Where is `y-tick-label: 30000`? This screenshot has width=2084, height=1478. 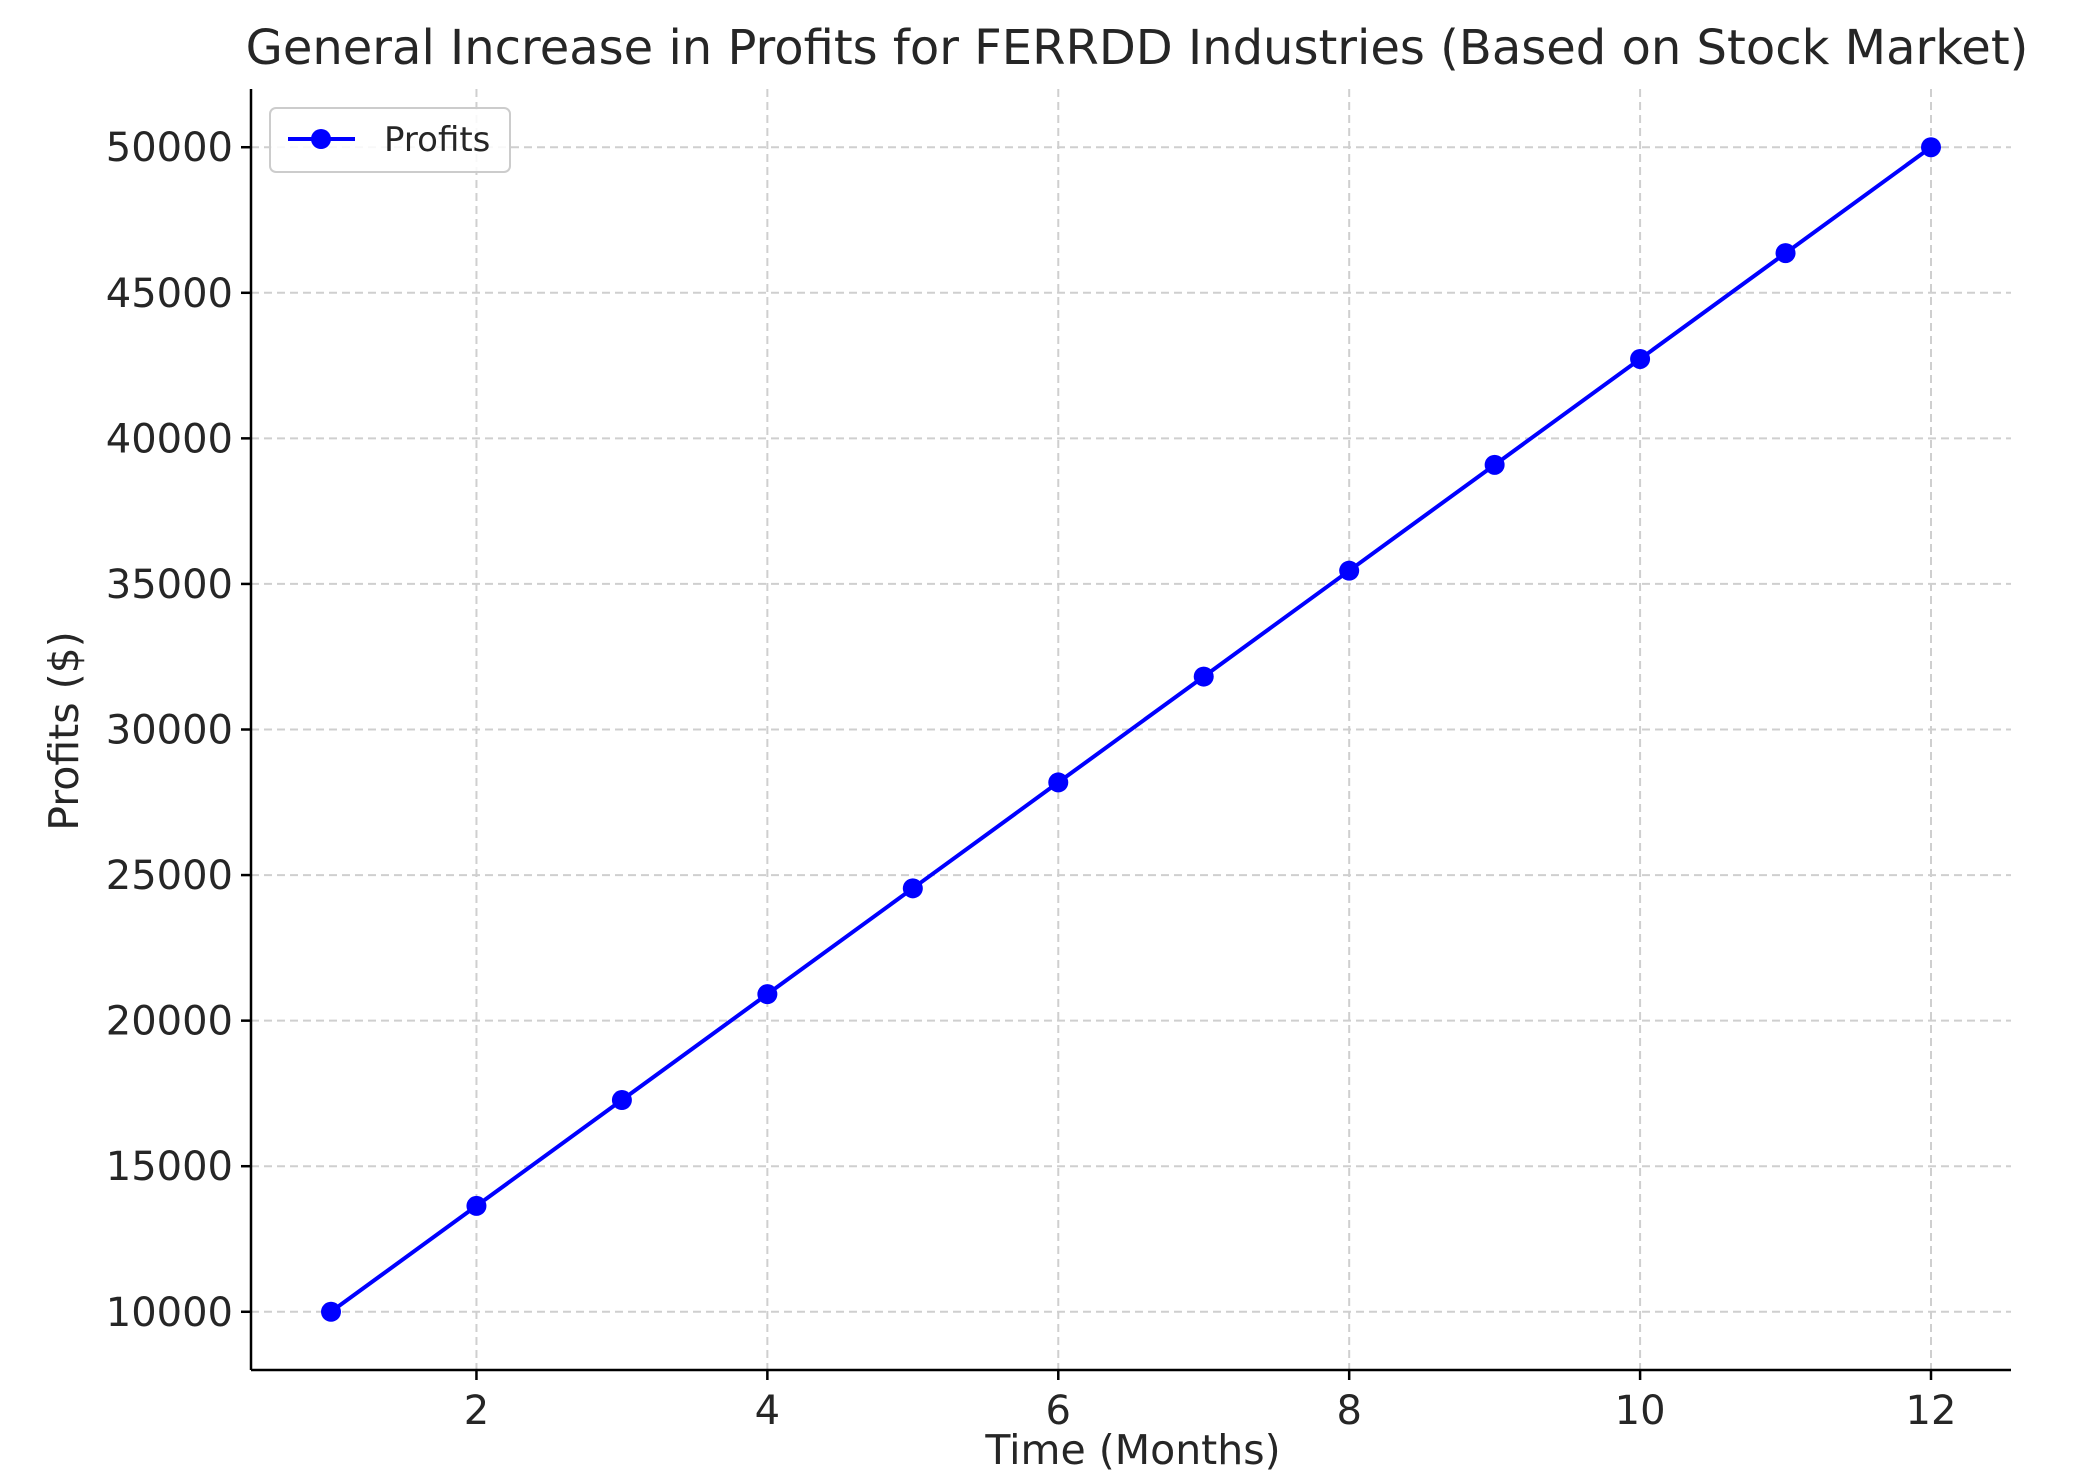 y-tick-label: 30000 is located at coordinates (169, 731).